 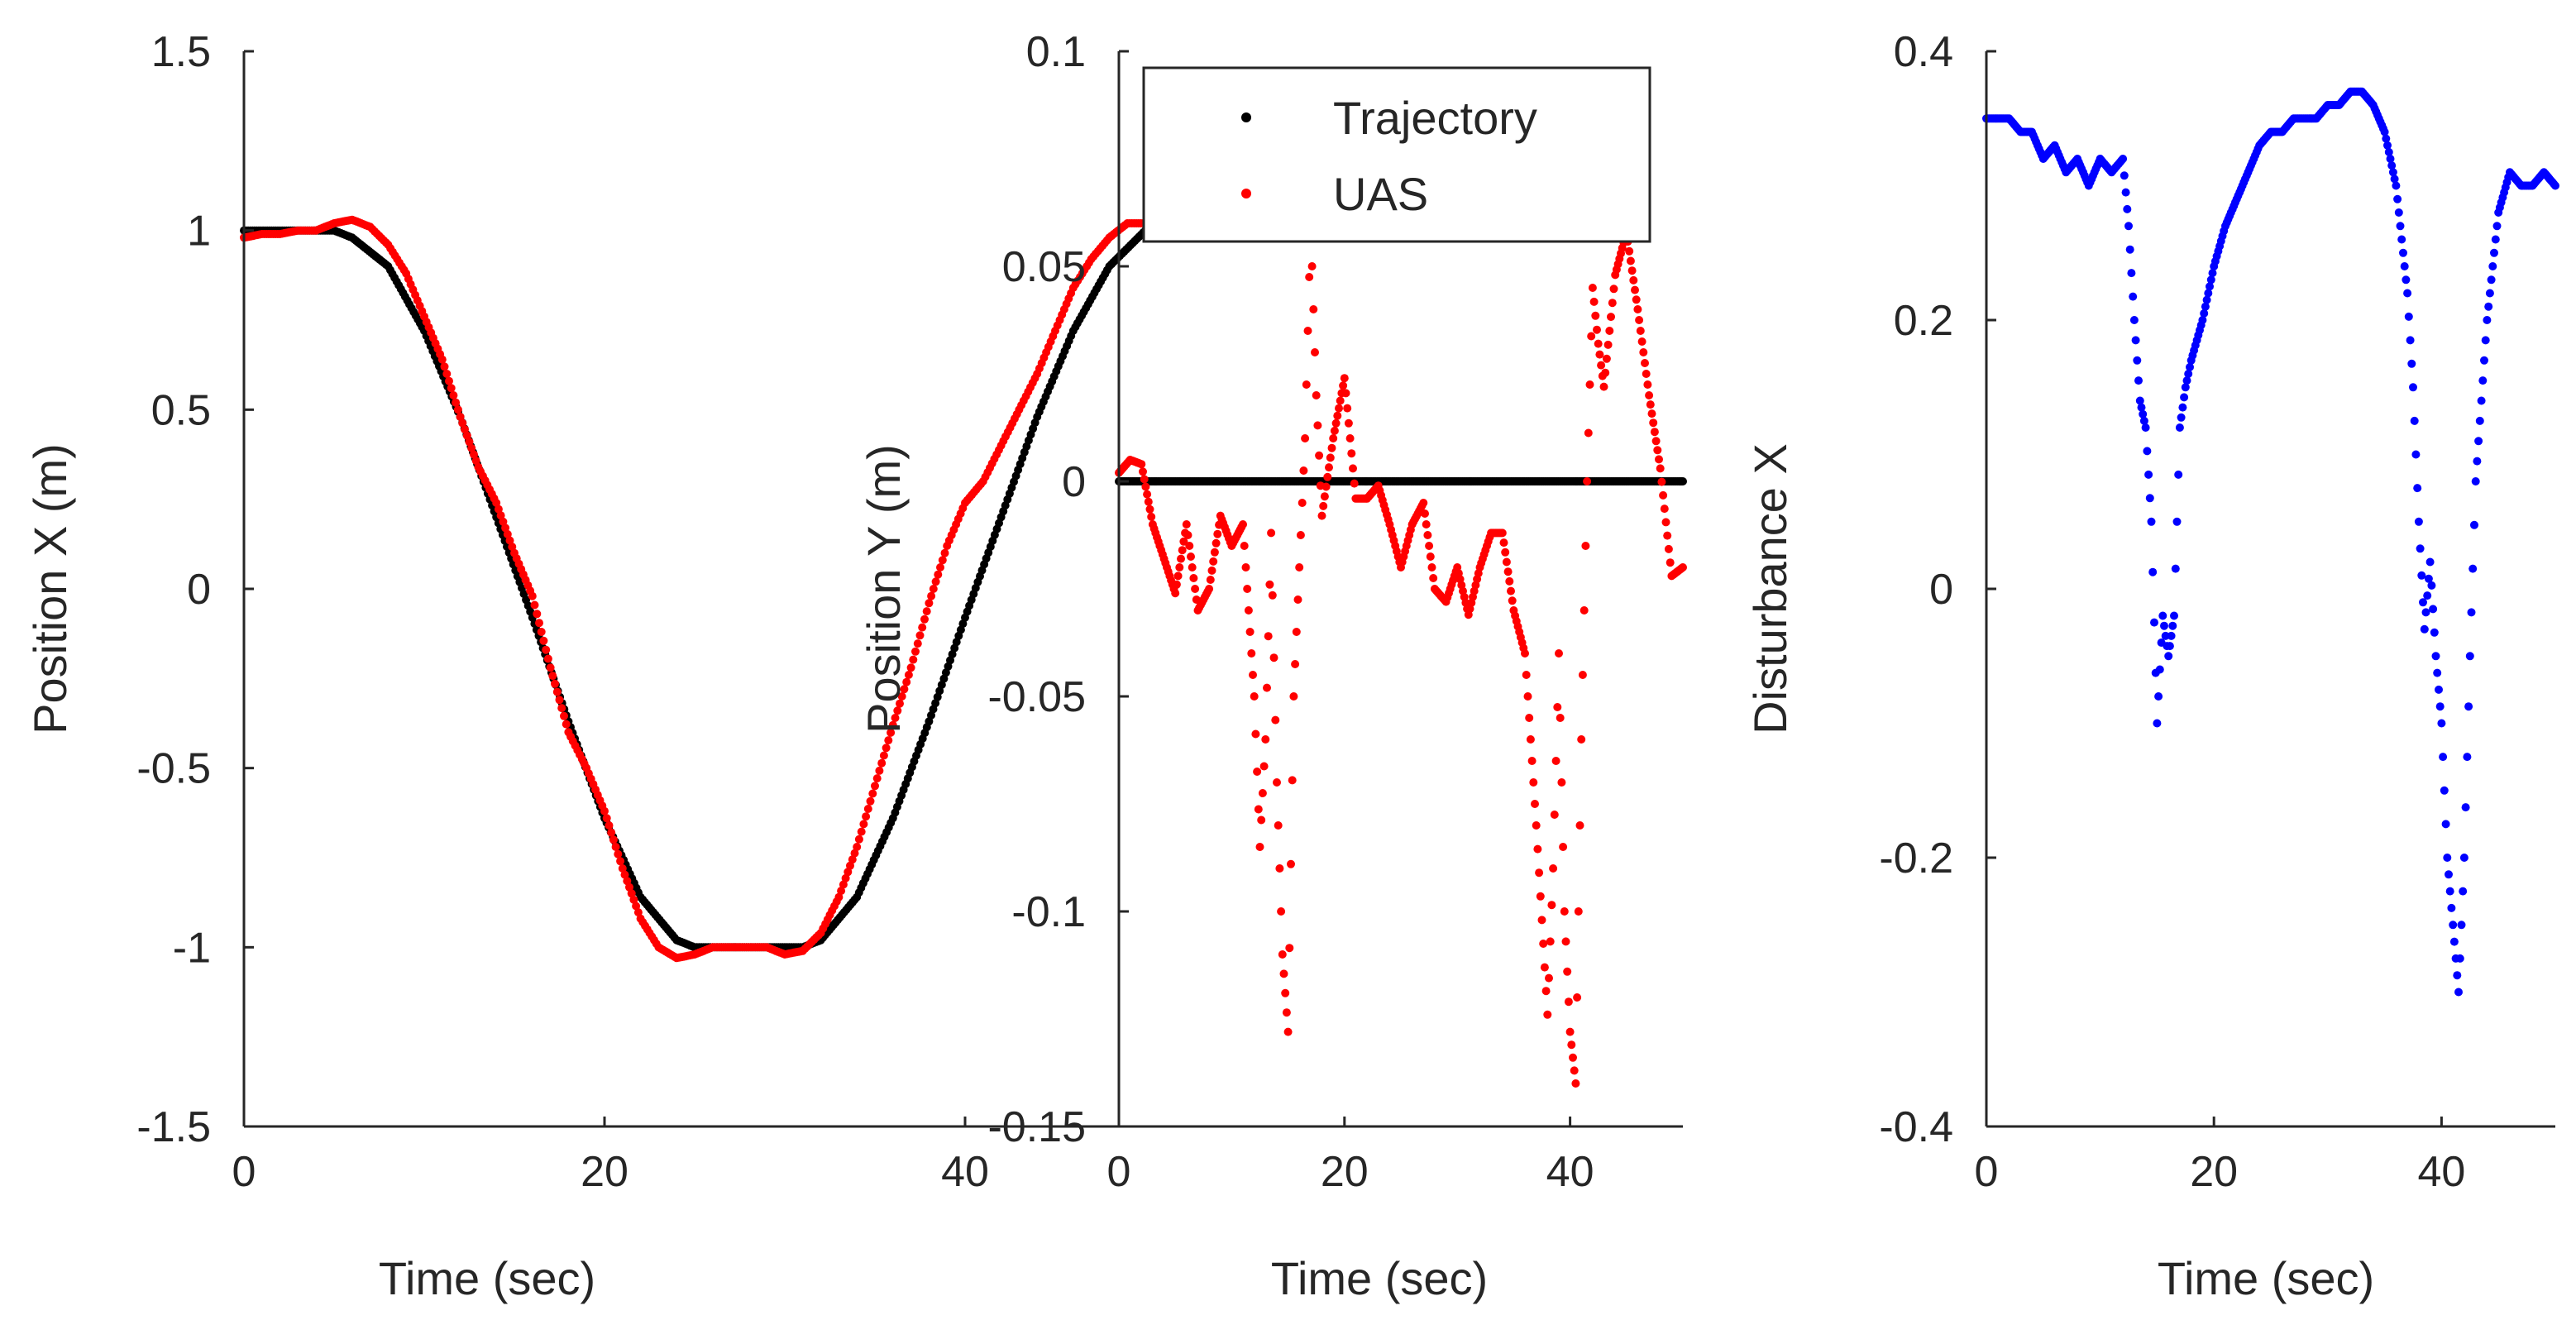 I want to click on x-axis-label-panel-2: Time (sec), so click(x=1379, y=1278).